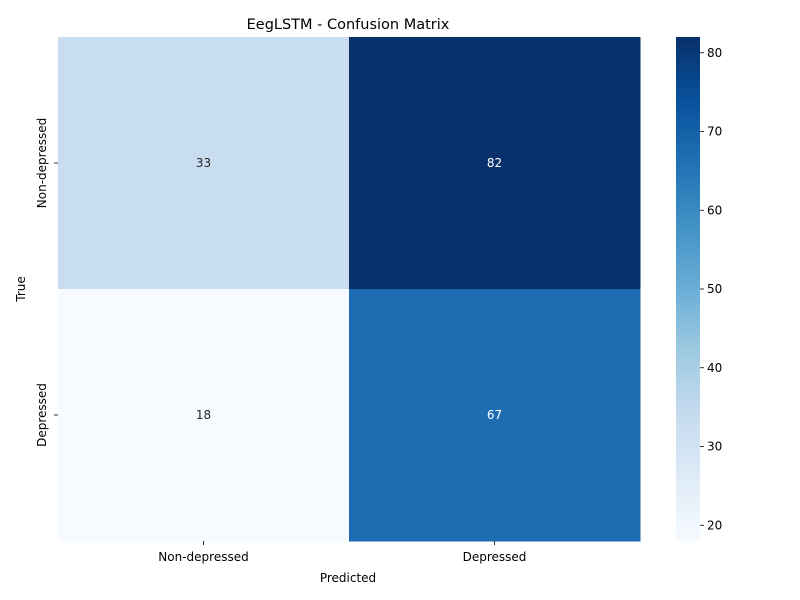 The height and width of the screenshot is (600, 800). What do you see at coordinates (348, 578) in the screenshot?
I see `x-axis-label: Predicted` at bounding box center [348, 578].